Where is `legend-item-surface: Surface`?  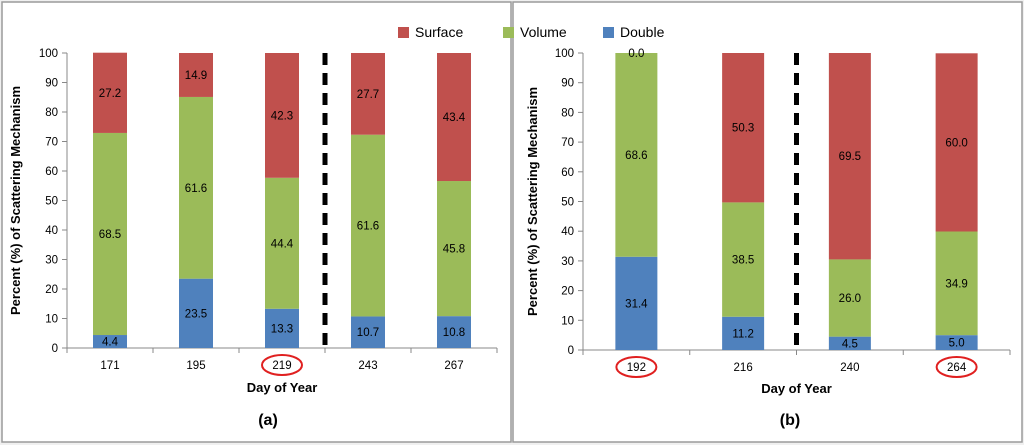
legend-item-surface: Surface is located at coordinates (430, 32).